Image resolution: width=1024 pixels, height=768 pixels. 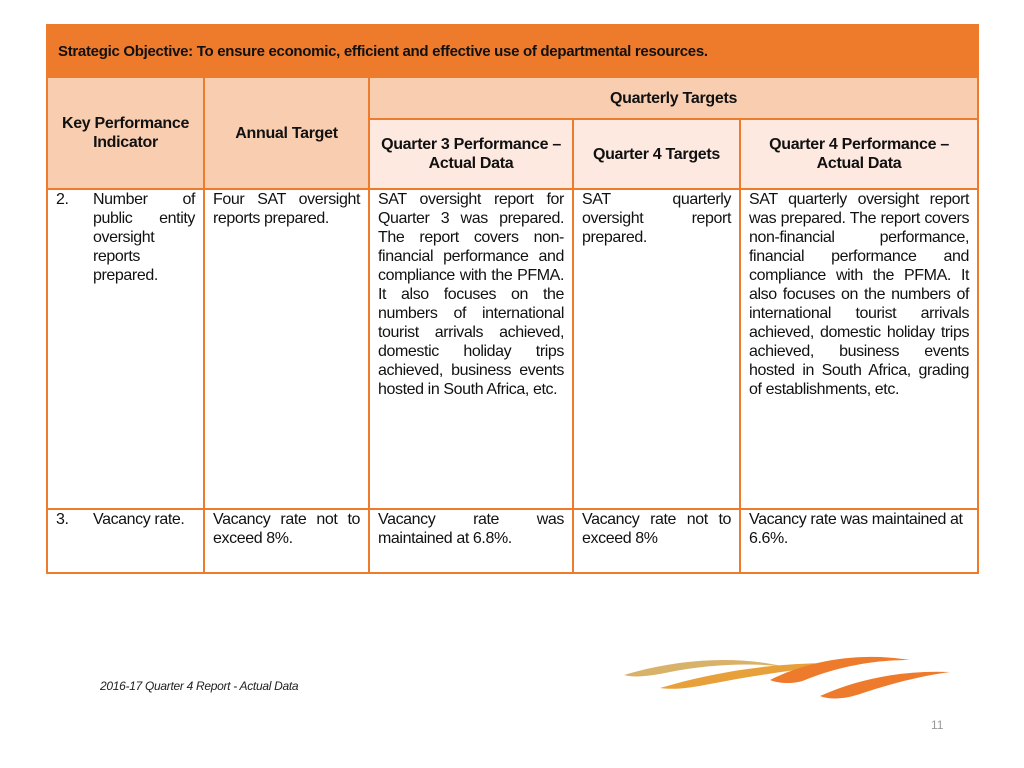 What do you see at coordinates (656, 541) in the screenshot?
I see `q4-targets-cell: Vacancy rate not to exceed 8%` at bounding box center [656, 541].